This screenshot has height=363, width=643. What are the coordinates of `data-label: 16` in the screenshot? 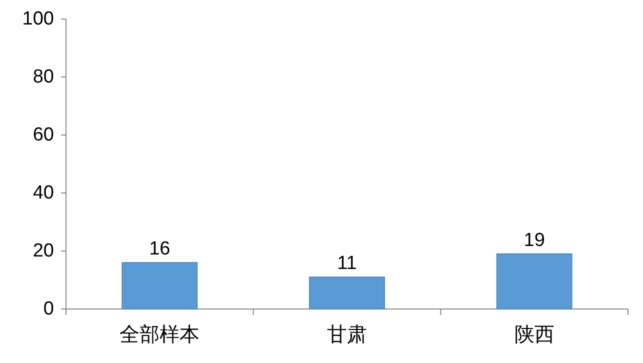 It's located at (159, 249).